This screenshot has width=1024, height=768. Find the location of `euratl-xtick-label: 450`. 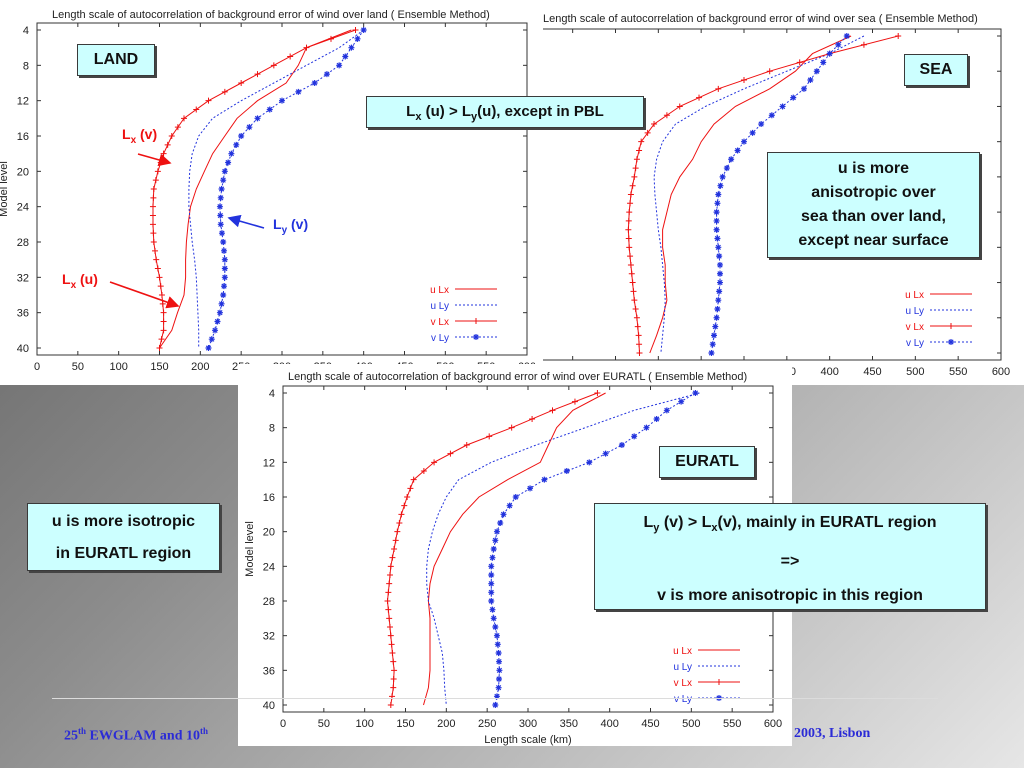

euratl-xtick-label: 450 is located at coordinates (650, 724).